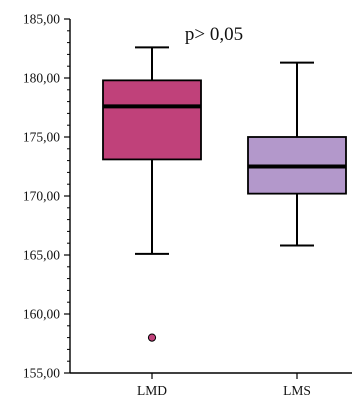 The image size is (354, 408). I want to click on y-tick-label: 175,00, so click(41, 137).